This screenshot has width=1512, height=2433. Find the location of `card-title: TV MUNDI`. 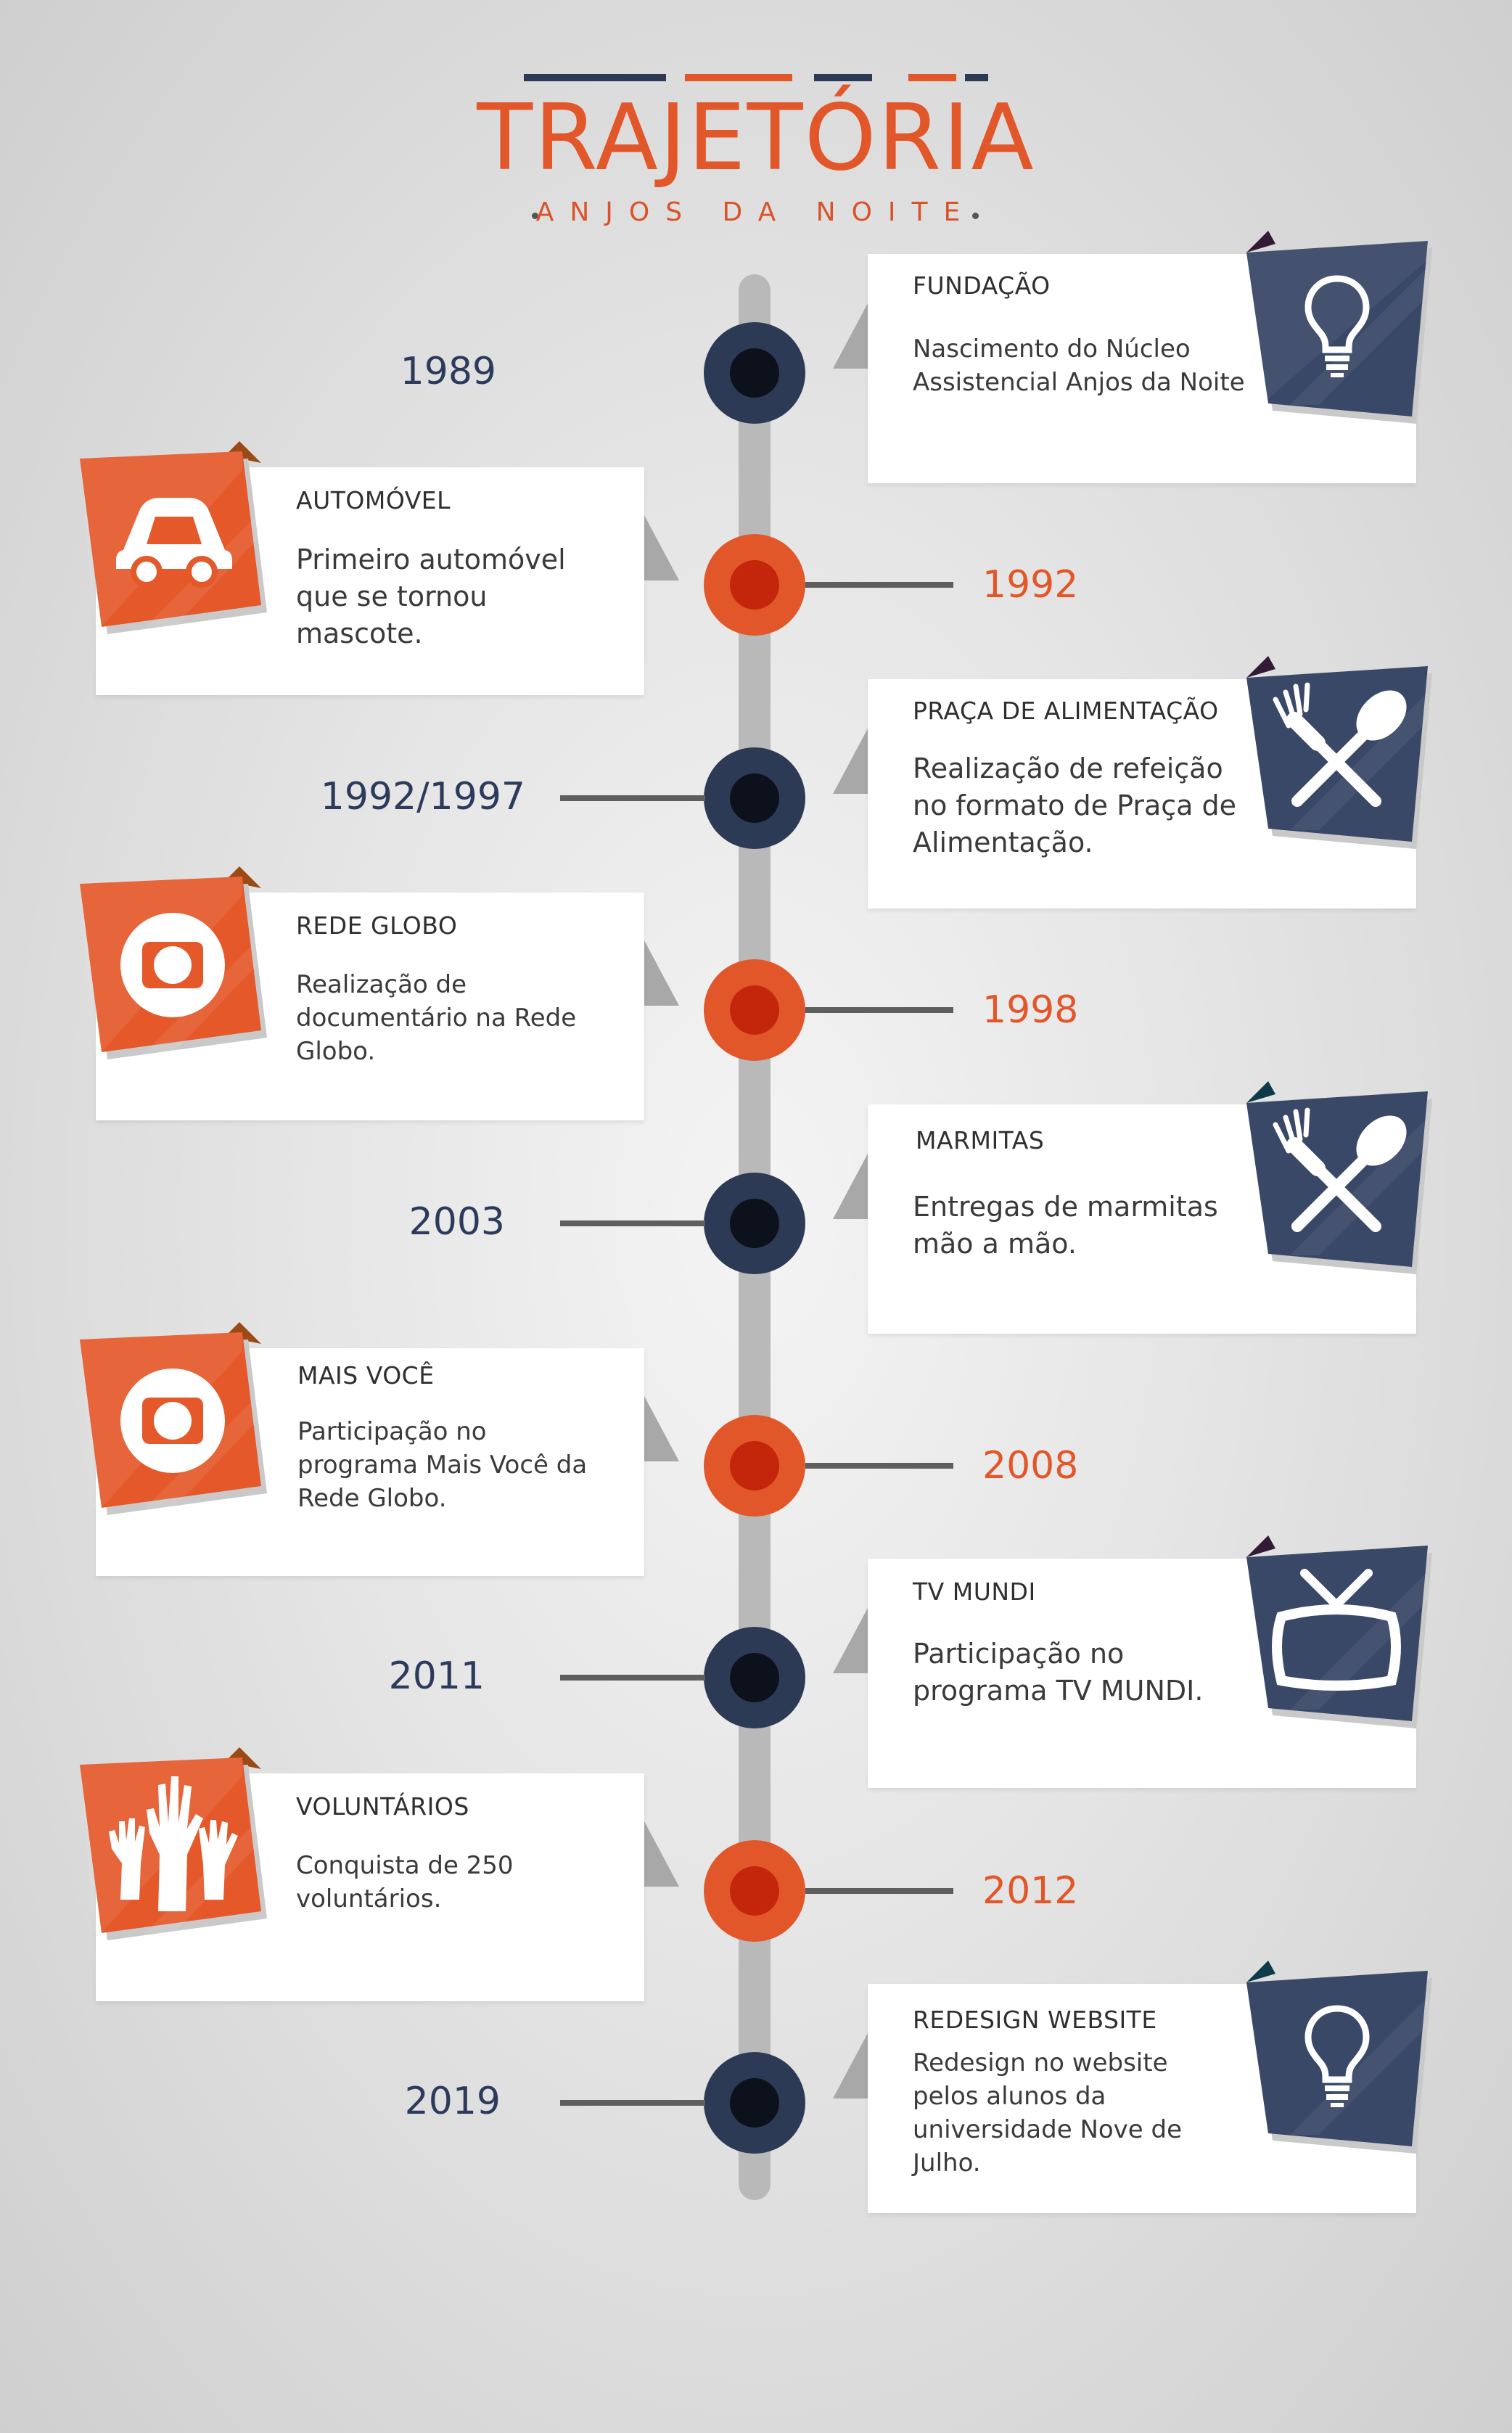

card-title: TV MUNDI is located at coordinates (975, 1592).